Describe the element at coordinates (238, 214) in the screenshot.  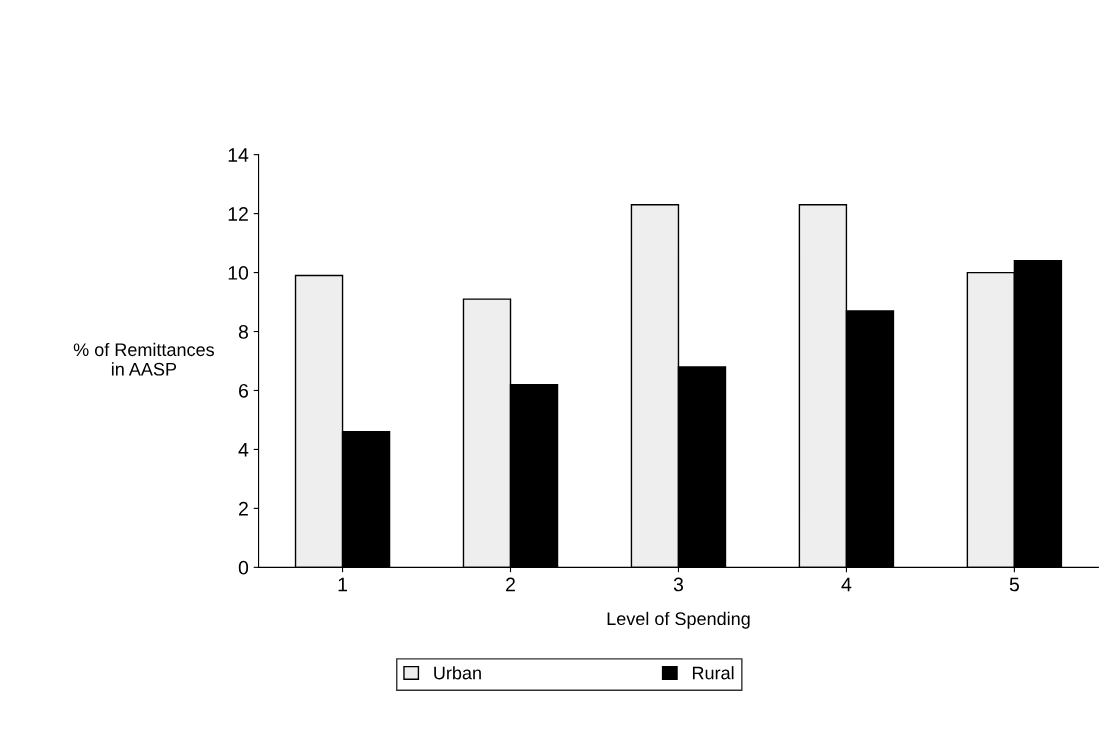
I see `y-tick-label: 12` at that location.